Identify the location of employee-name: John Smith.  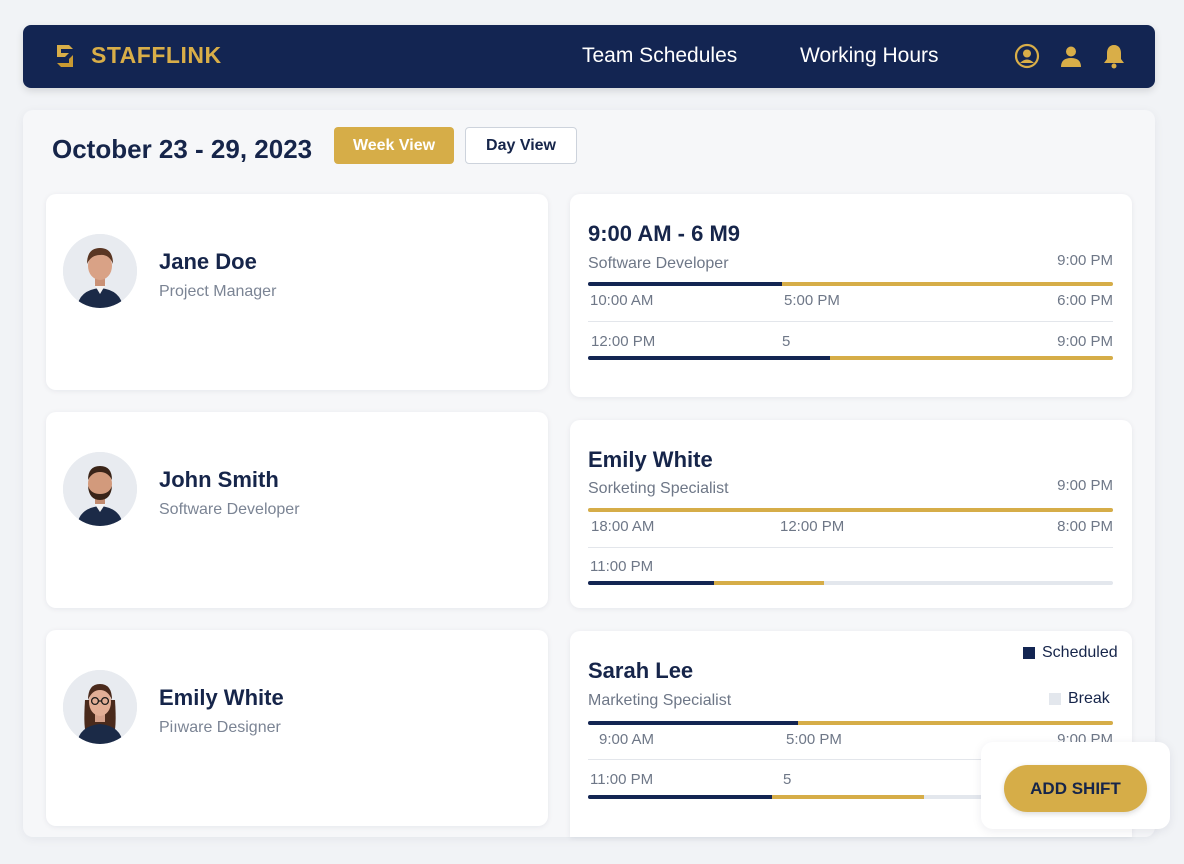
(219, 479).